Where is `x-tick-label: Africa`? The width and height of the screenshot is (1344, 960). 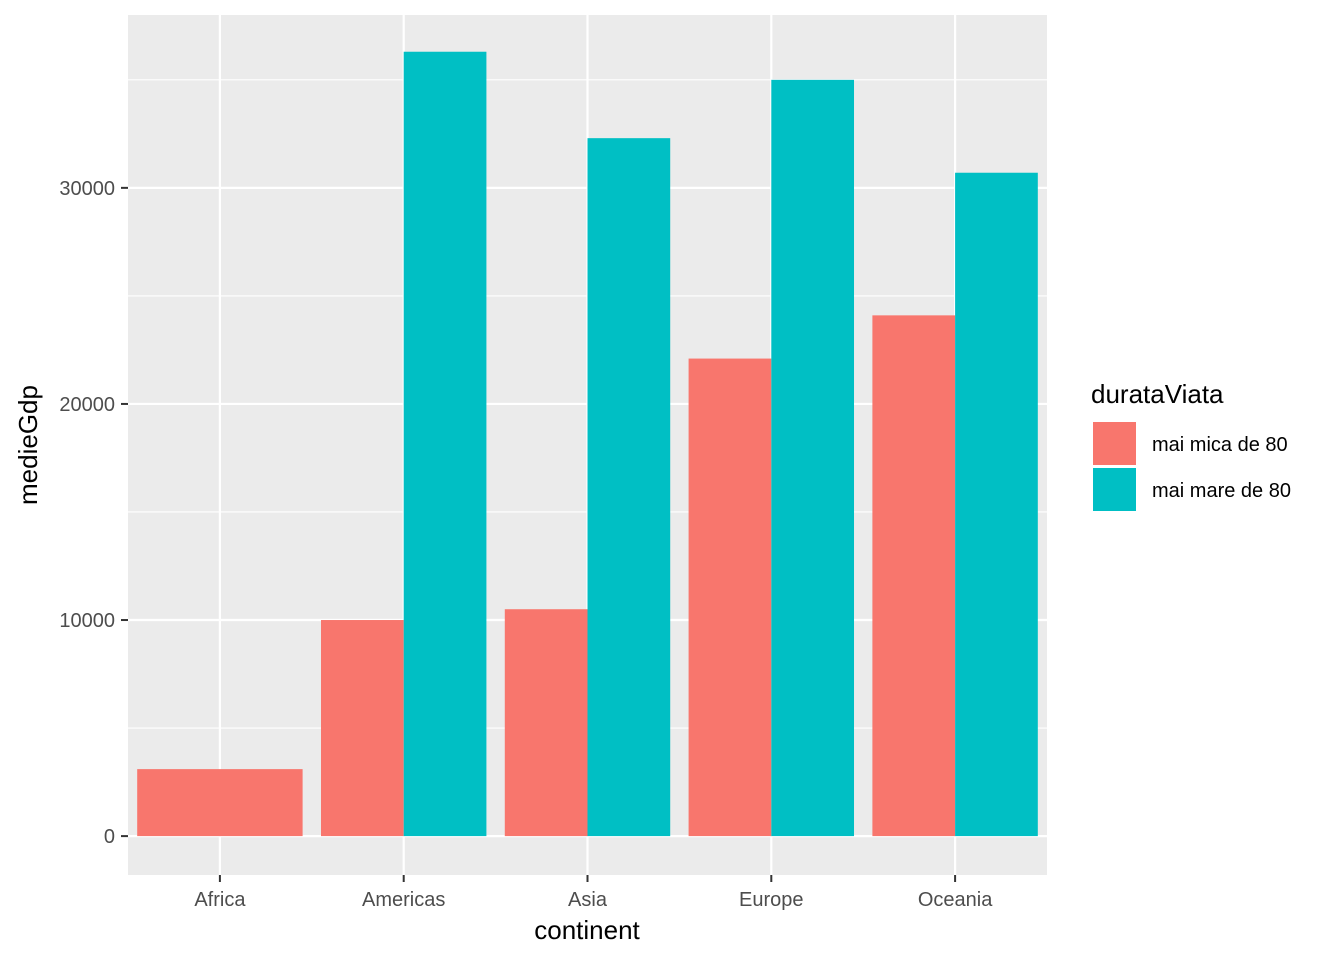
x-tick-label: Africa is located at coordinates (220, 900).